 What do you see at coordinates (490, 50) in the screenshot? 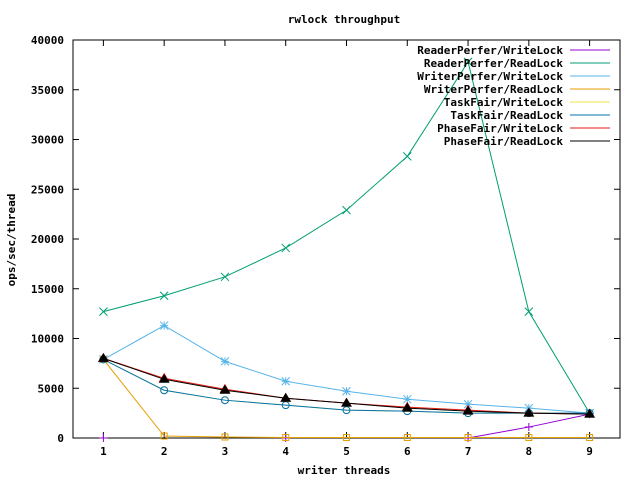
I see `legend-label: ReaderPerfer/WriteLock` at bounding box center [490, 50].